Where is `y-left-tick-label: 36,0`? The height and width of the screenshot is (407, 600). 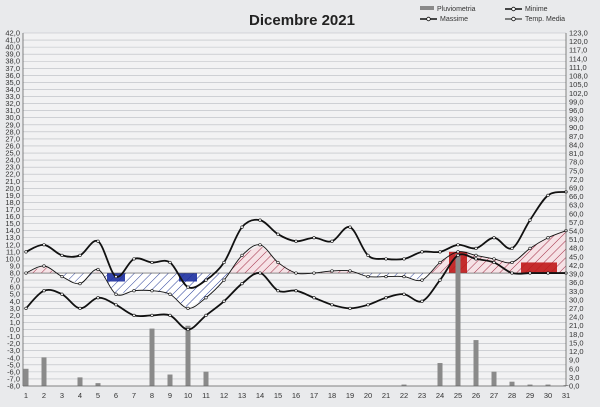
y-left-tick-label: 36,0 is located at coordinates (12, 75).